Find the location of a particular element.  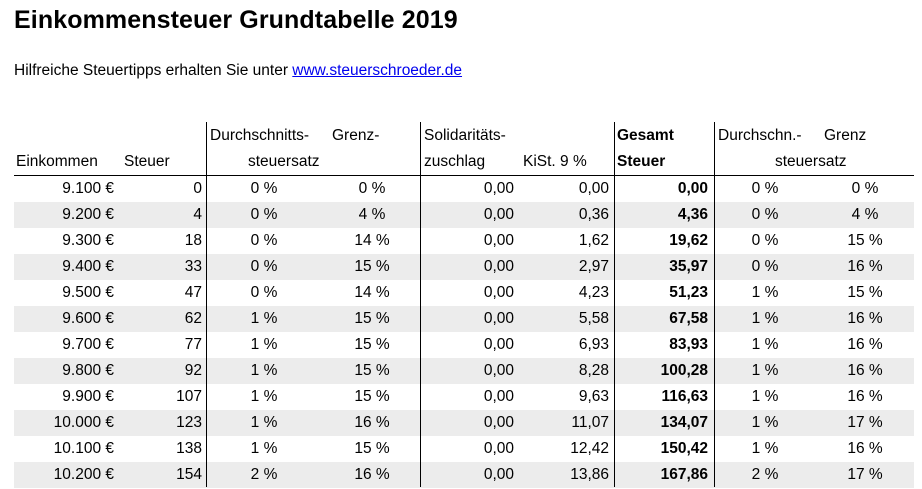

cell-kist: 5,58 is located at coordinates (593, 318).